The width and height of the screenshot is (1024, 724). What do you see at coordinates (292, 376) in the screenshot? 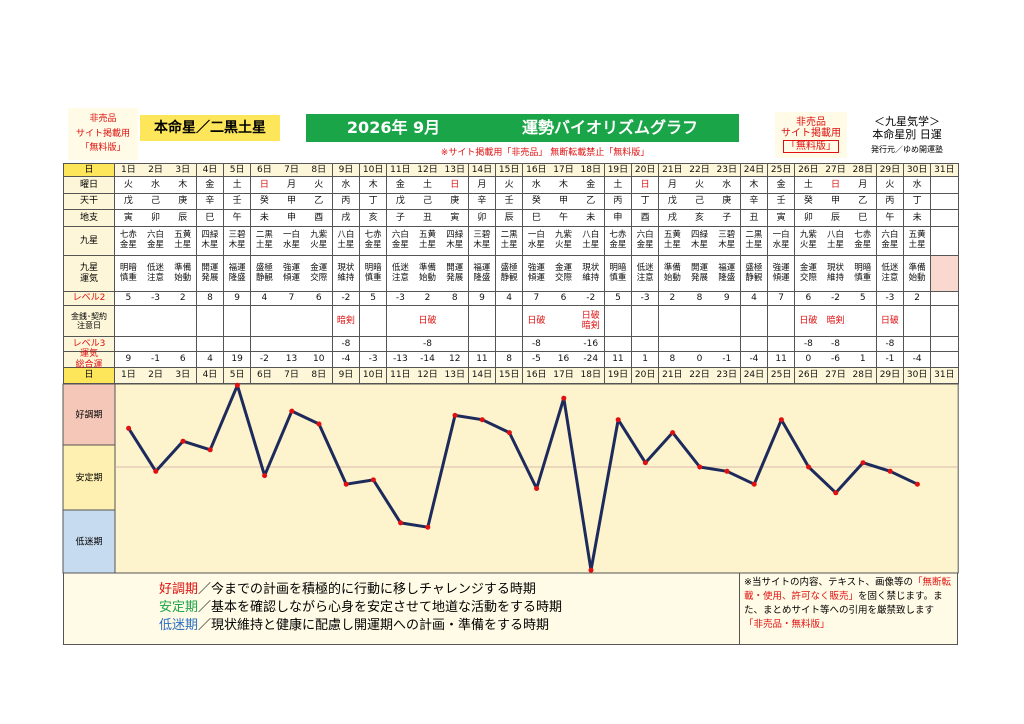
I see `table-cell: 7日` at bounding box center [292, 376].